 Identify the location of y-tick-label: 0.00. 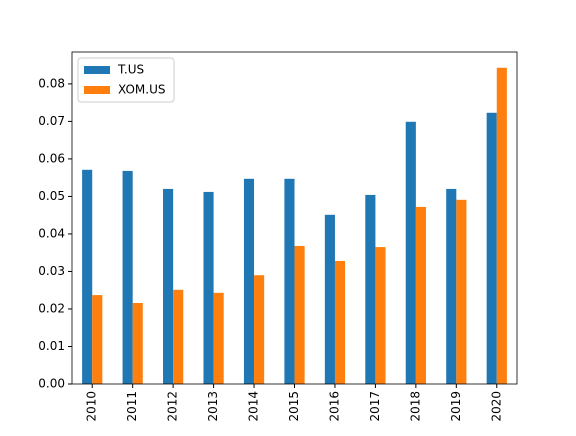
(51, 384).